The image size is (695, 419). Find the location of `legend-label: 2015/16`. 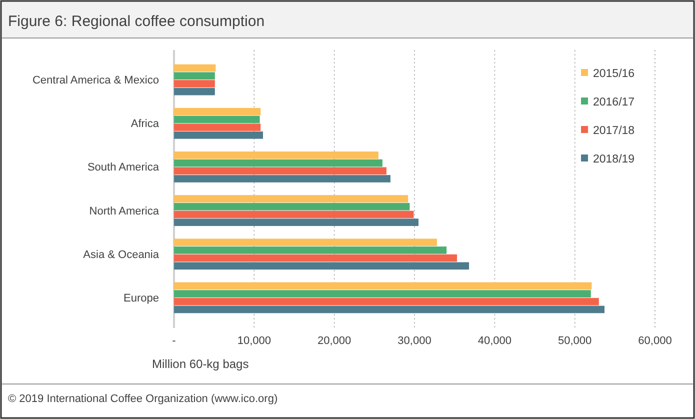

legend-label: 2015/16 is located at coordinates (614, 74).